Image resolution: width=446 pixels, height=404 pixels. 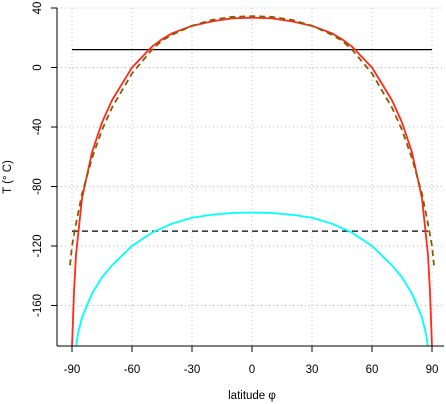 What do you see at coordinates (38, 67) in the screenshot?
I see `y-tick-label-1: 0` at bounding box center [38, 67].